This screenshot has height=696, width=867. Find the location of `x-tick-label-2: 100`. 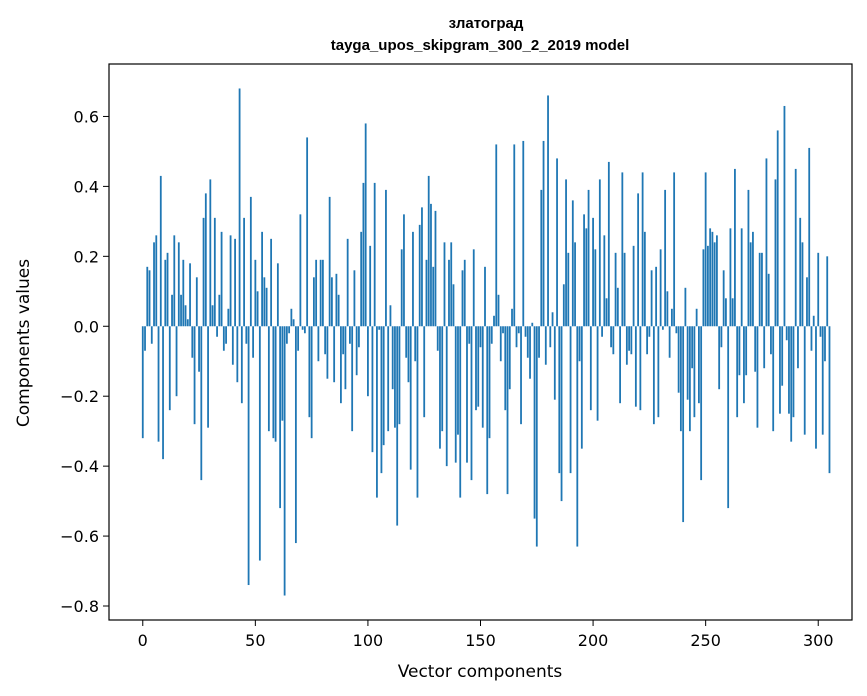

x-tick-label-2: 100 is located at coordinates (368, 640).